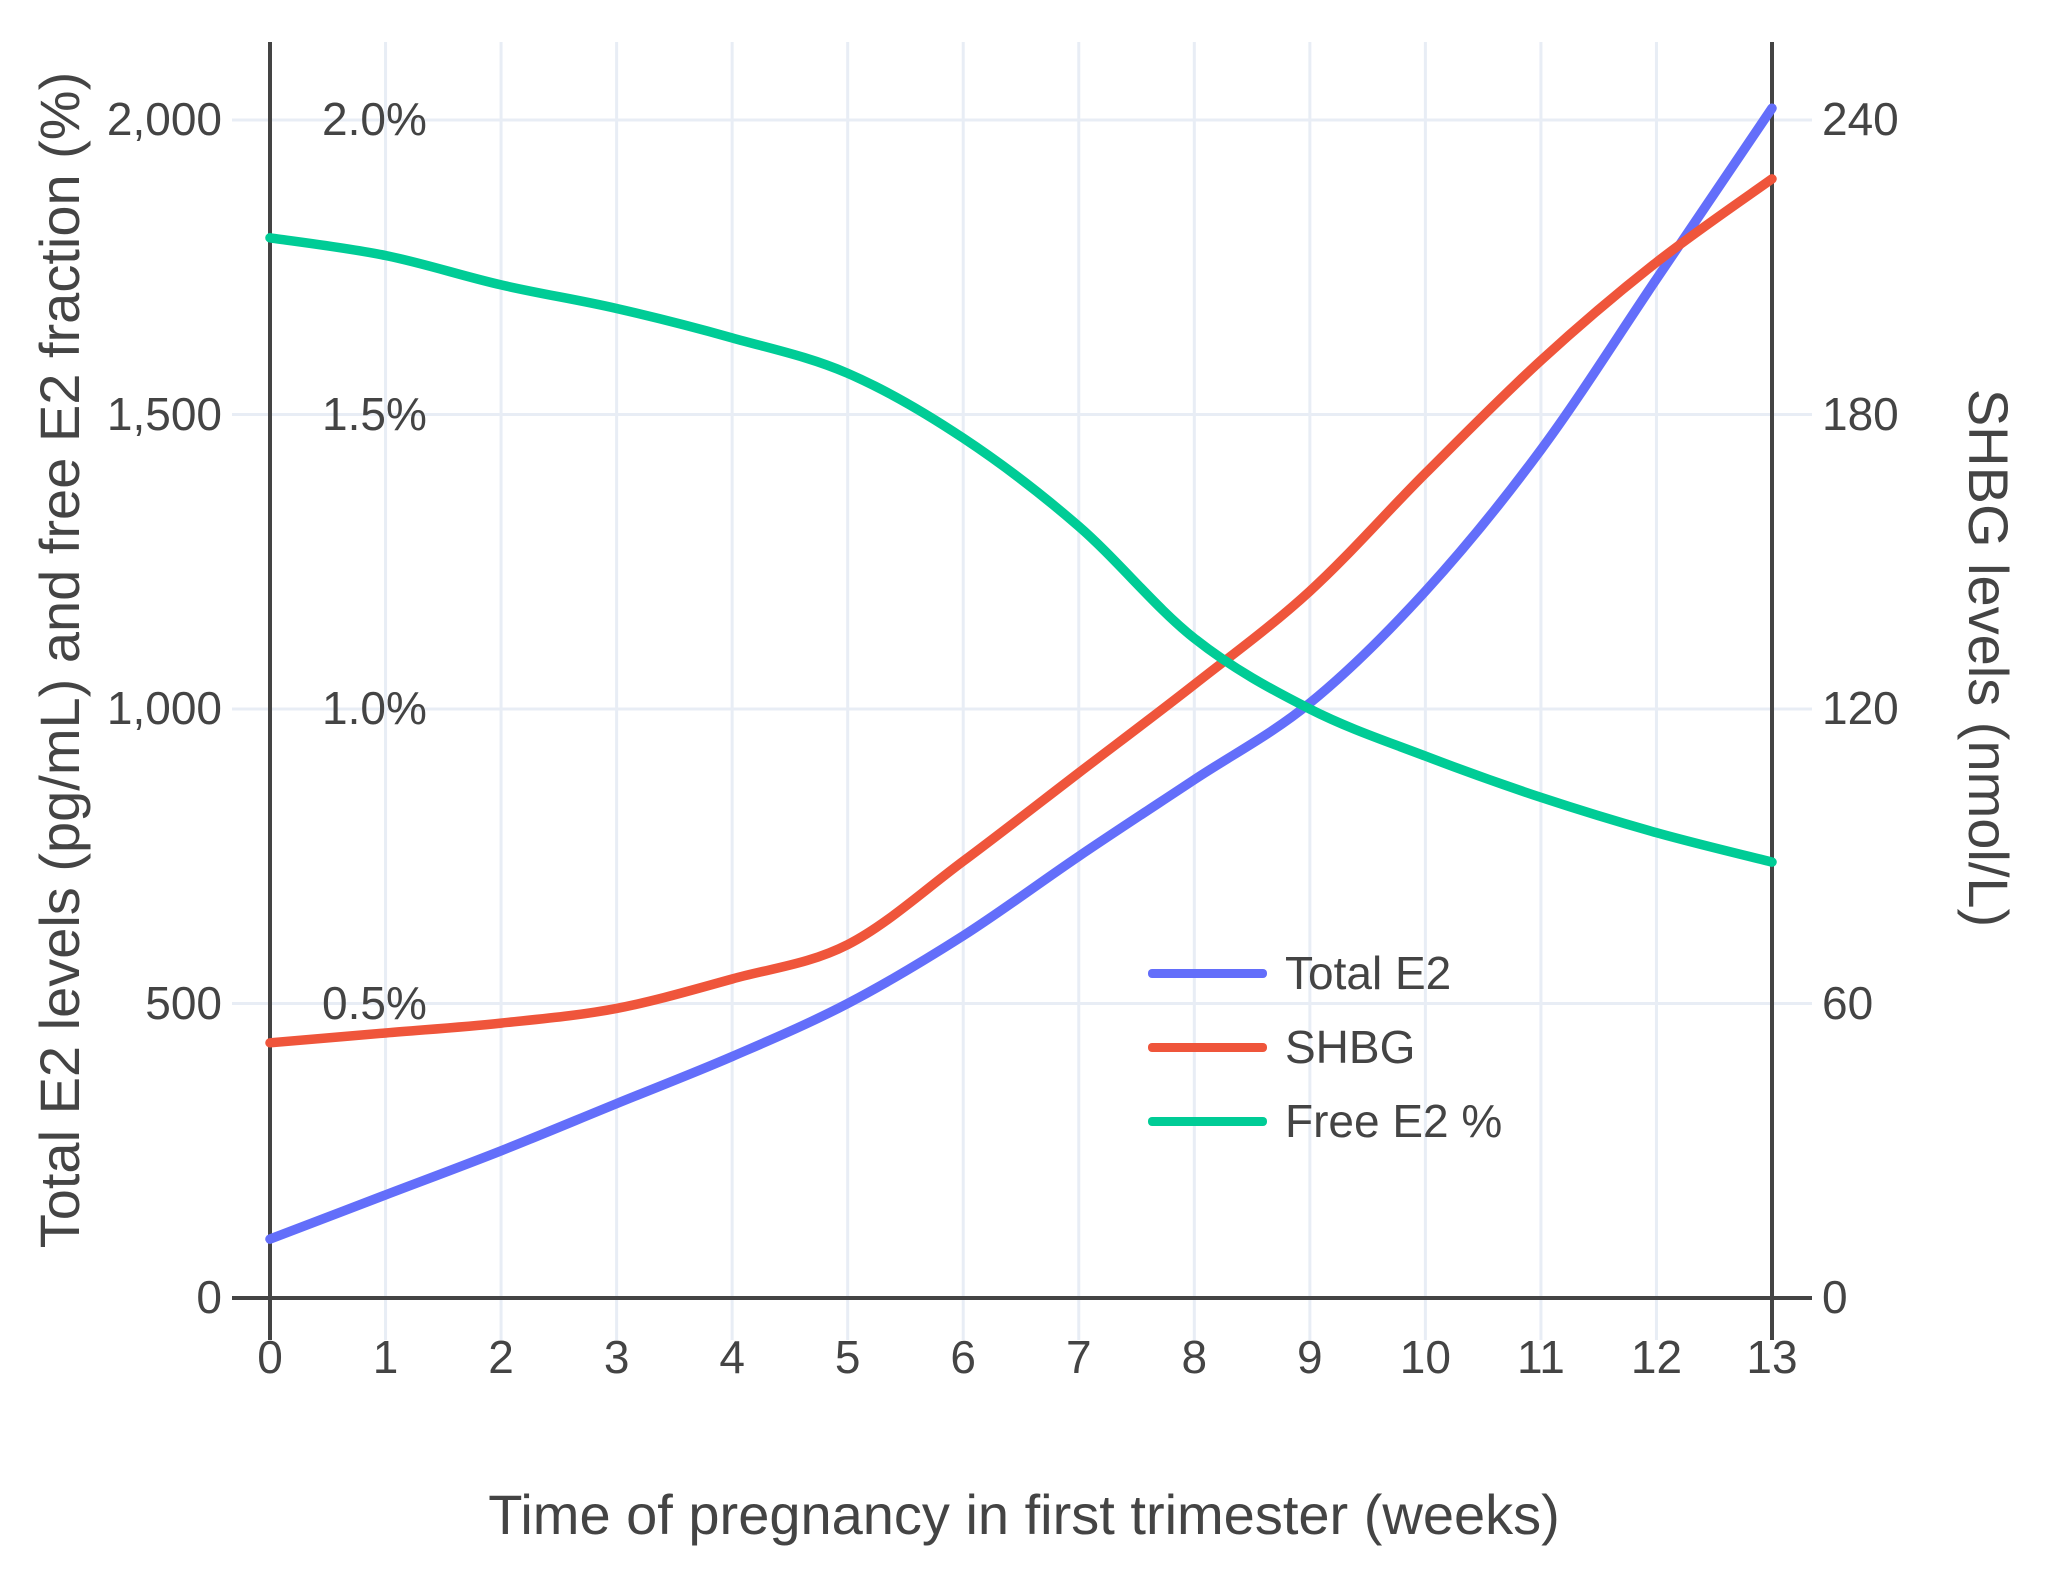 The width and height of the screenshot is (2048, 1583). Describe the element at coordinates (374, 1002) in the screenshot. I see `pct-tick-0.5%: 0.5%` at that location.